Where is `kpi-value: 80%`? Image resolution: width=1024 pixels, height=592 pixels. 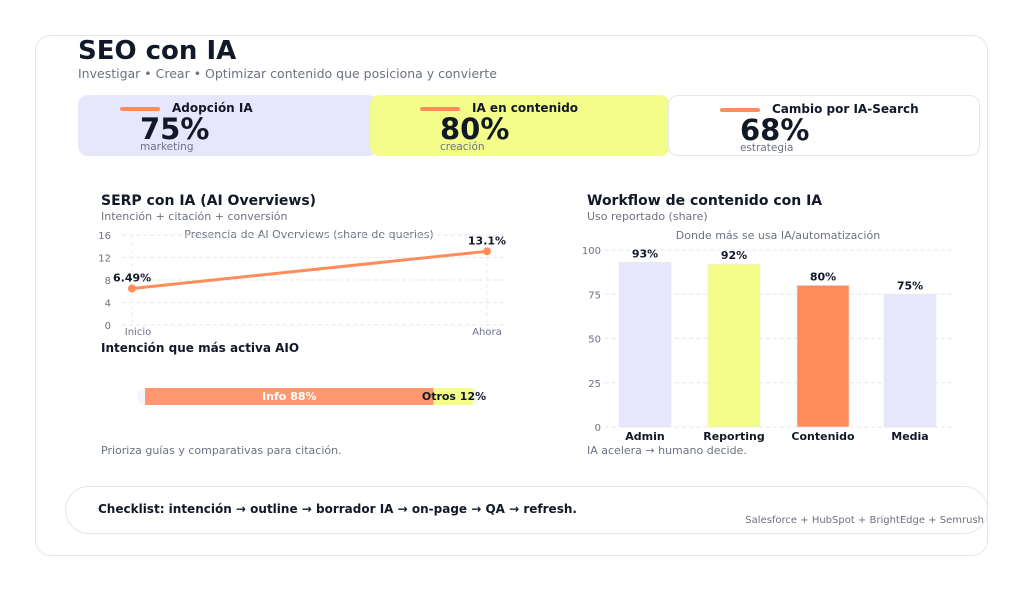
kpi-value: 80% is located at coordinates (475, 129).